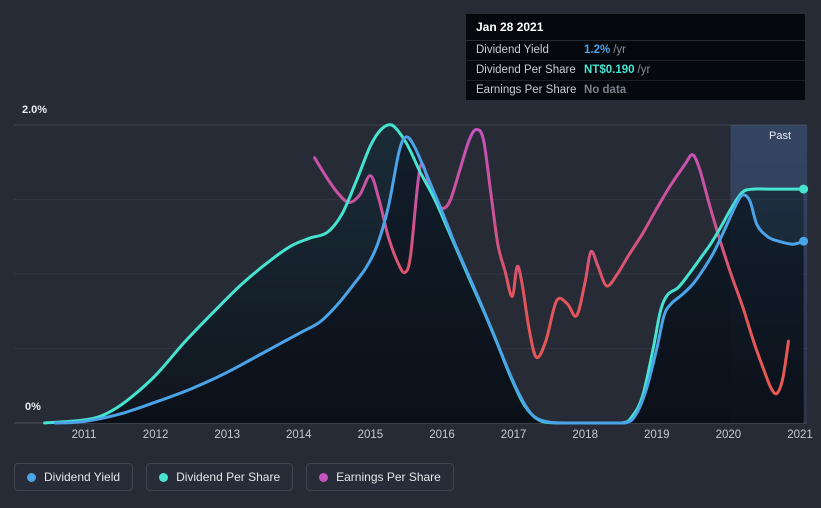  I want to click on past-region-label: Past, so click(780, 136).